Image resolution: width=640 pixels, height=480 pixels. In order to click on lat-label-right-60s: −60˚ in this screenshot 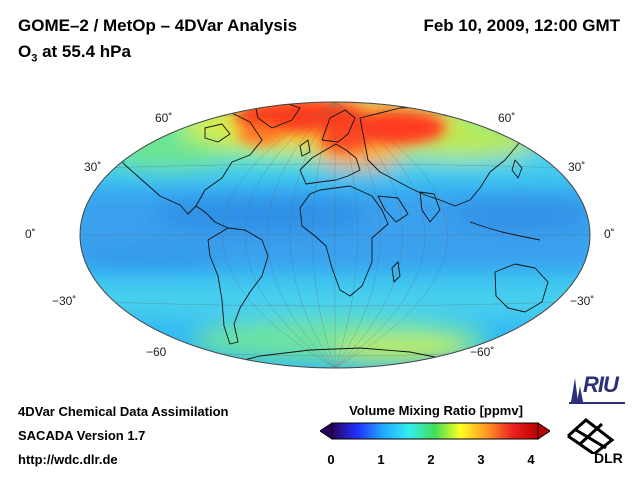, I will do `click(482, 352)`.